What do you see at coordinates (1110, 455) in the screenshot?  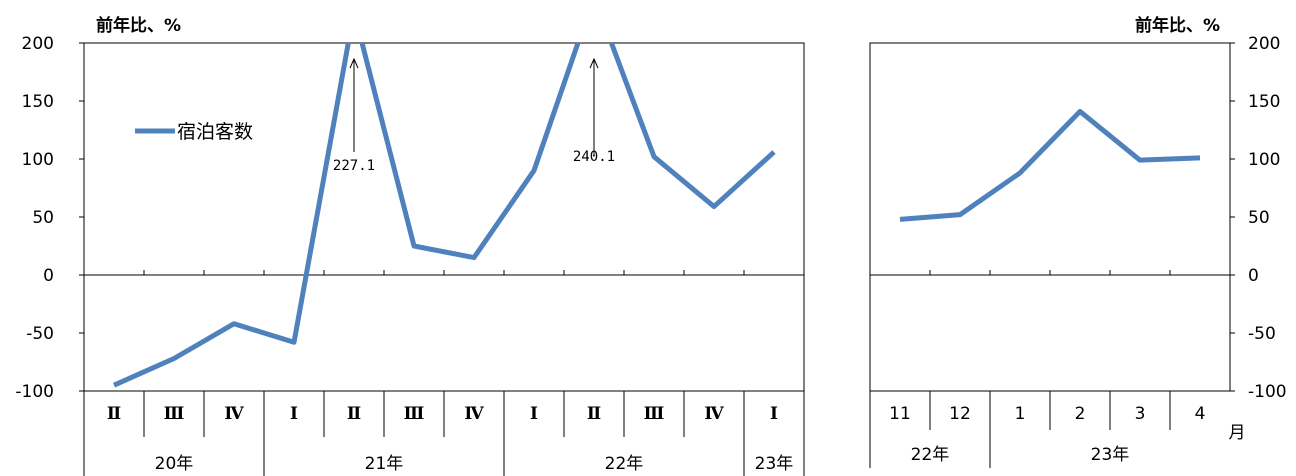 I see `right-year-label: 23年` at bounding box center [1110, 455].